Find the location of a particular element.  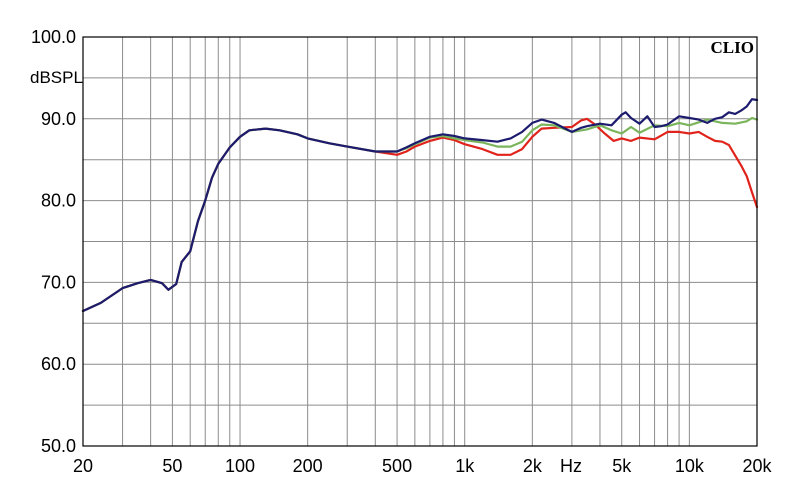

x-tick-label: 5k is located at coordinates (622, 466).